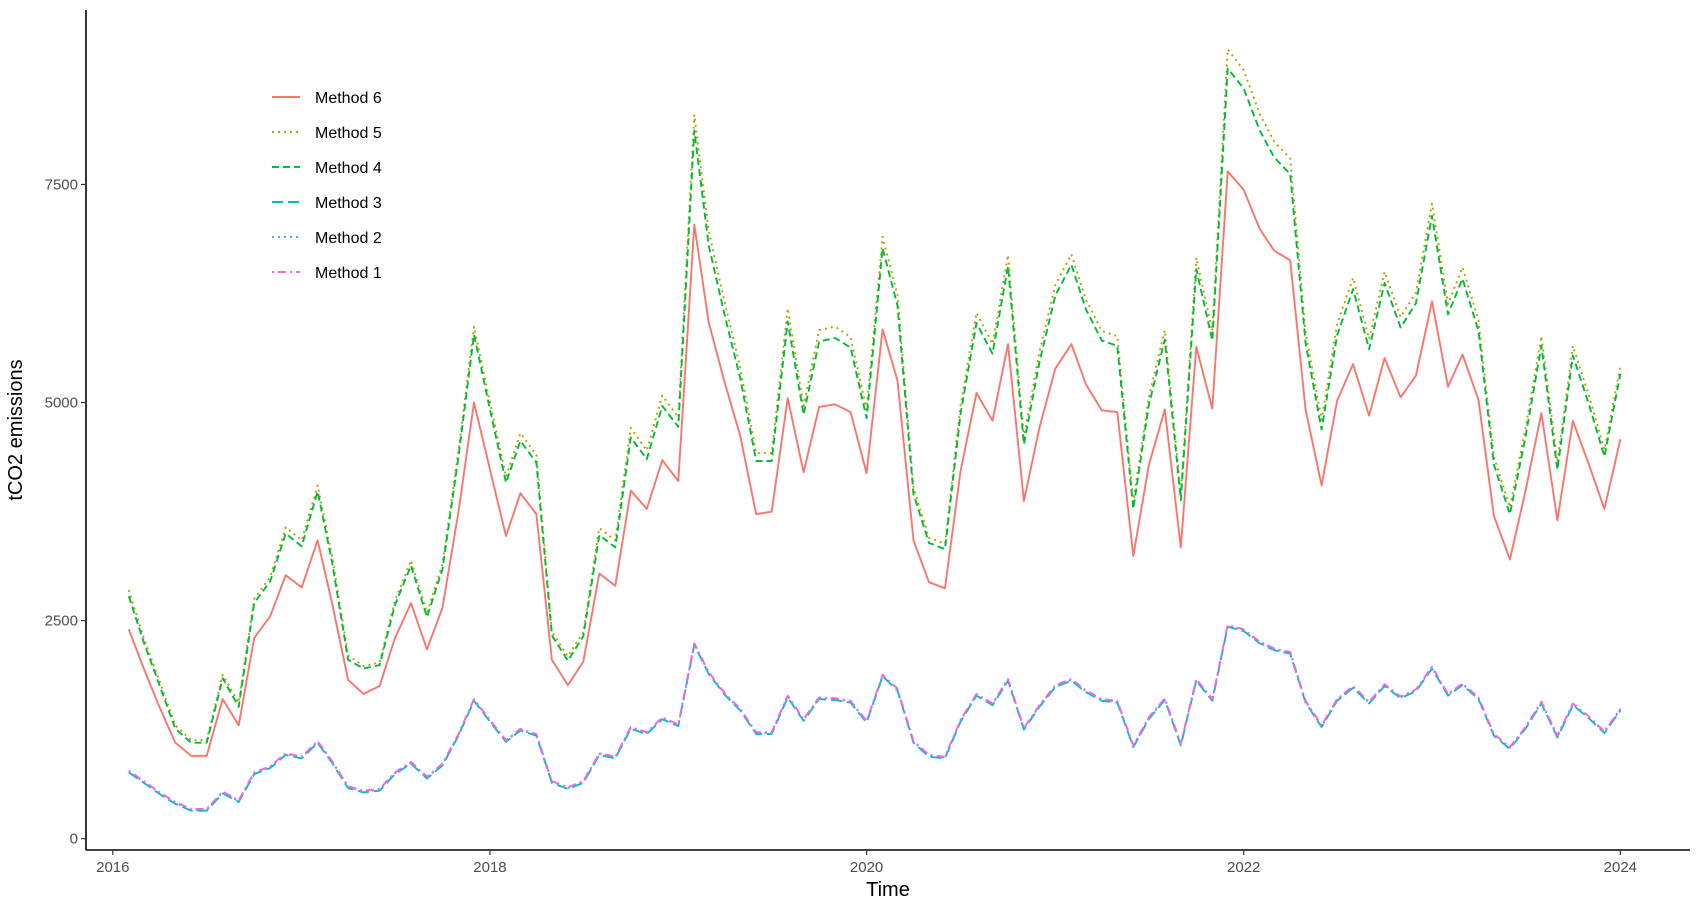 The image size is (1699, 911). What do you see at coordinates (61, 621) in the screenshot?
I see `y-tick-label: 2500` at bounding box center [61, 621].